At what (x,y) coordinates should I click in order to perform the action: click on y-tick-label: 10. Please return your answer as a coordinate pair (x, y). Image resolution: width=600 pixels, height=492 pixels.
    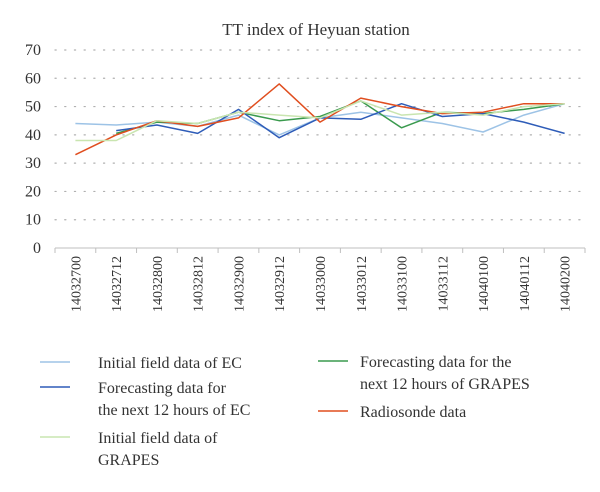
    Looking at the image, I should click on (33, 220).